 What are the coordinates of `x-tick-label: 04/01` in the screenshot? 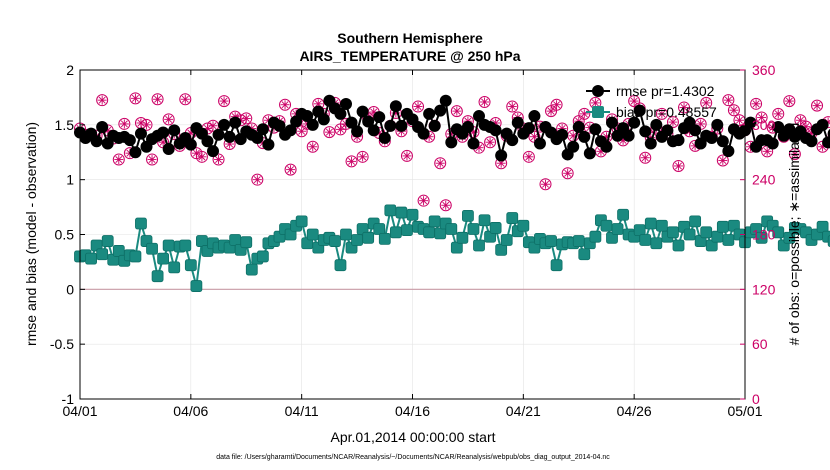 It's located at (79, 411).